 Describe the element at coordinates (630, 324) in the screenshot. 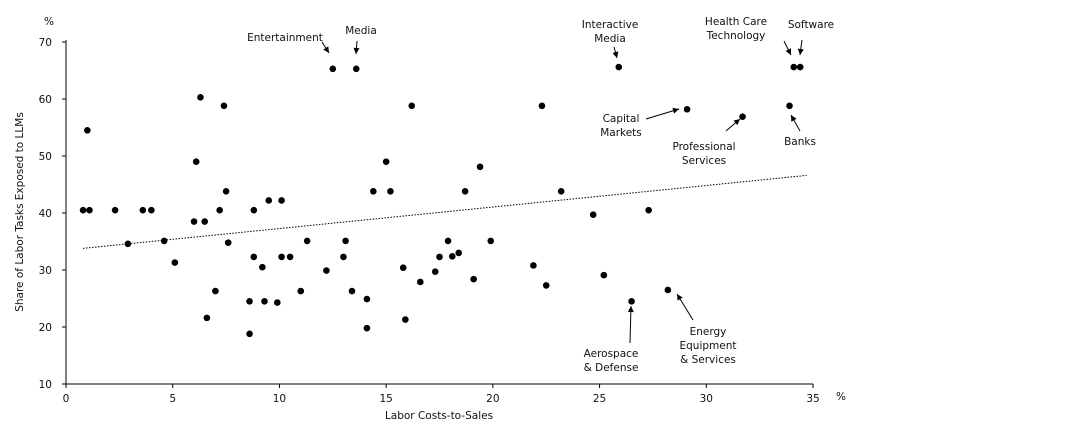

I see `annotation-arrow-aerospace-defense` at that location.